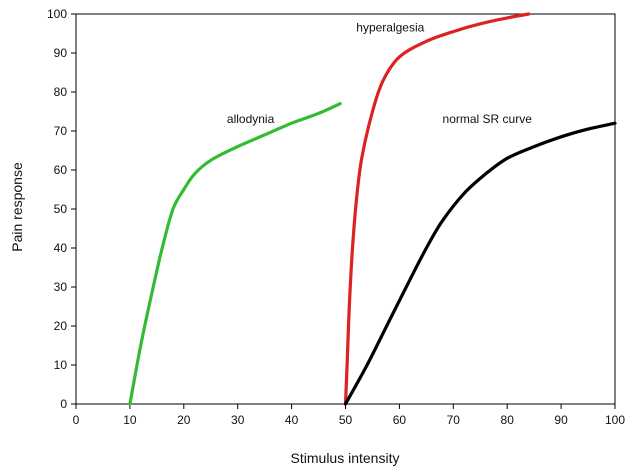 Image resolution: width=633 pixels, height=471 pixels. I want to click on y-tick-label: 70, so click(61, 131).